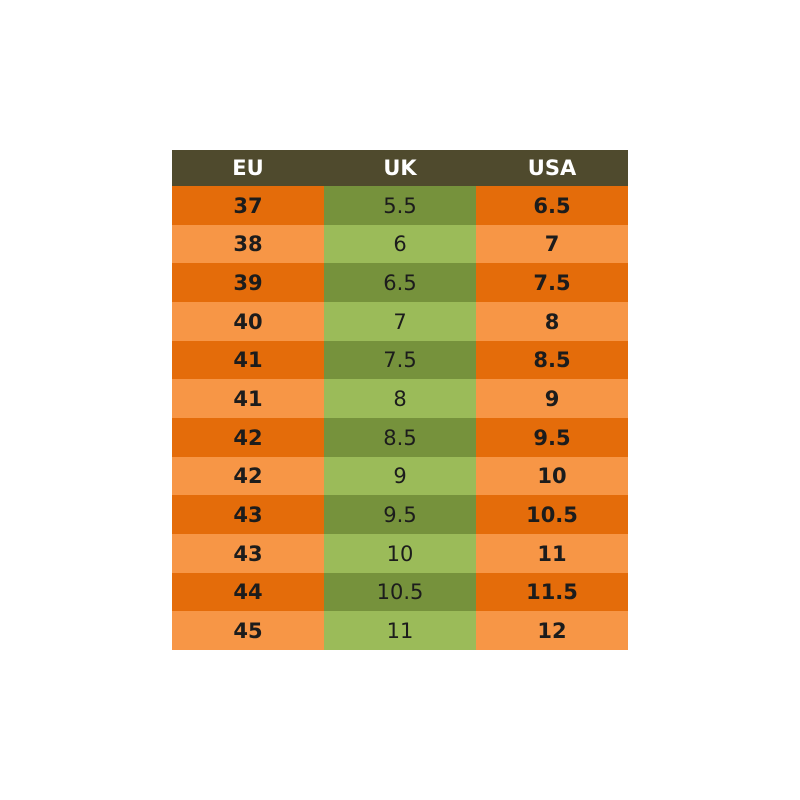 The width and height of the screenshot is (800, 800). What do you see at coordinates (552, 631) in the screenshot?
I see `table-cell: 12` at bounding box center [552, 631].